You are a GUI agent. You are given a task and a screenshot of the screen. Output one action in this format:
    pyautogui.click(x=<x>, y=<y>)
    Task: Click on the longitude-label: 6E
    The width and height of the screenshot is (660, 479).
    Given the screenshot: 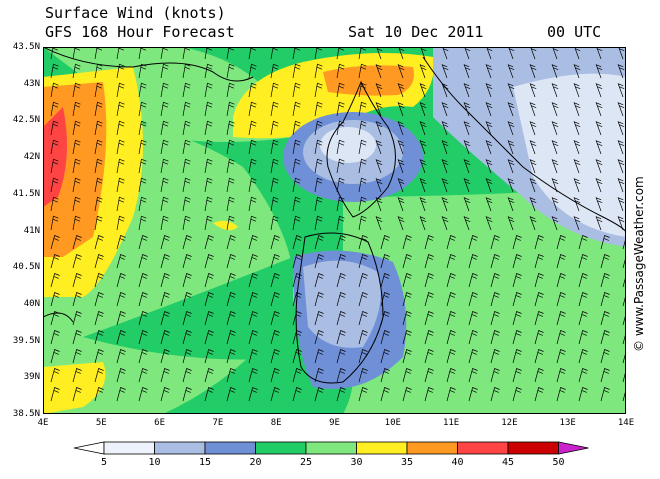 What is the action you would take?
    pyautogui.click(x=160, y=423)
    